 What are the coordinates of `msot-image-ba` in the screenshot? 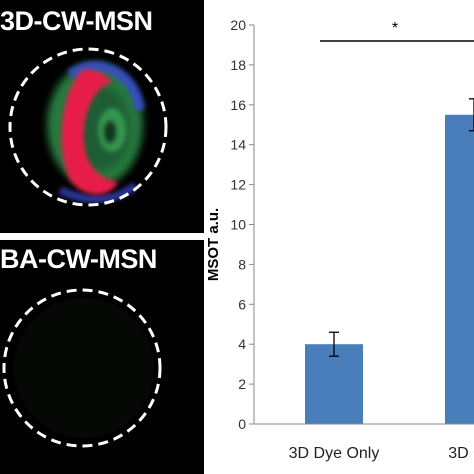 It's located at (82, 368).